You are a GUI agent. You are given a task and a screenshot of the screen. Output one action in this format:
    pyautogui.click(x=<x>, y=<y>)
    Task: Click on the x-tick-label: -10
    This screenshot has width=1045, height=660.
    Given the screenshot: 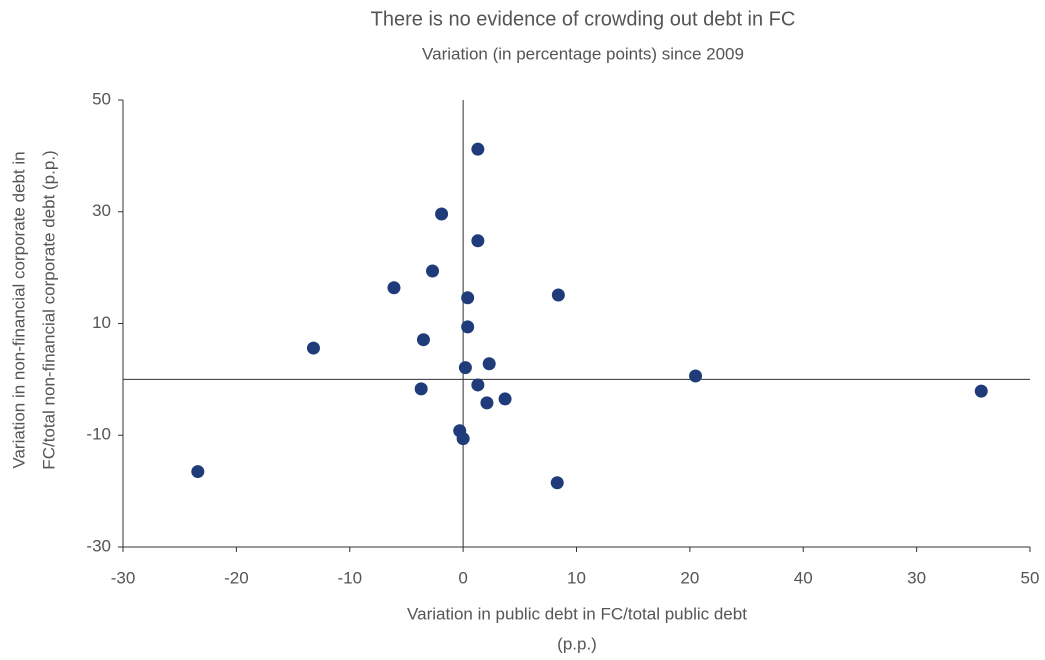 What is the action you would take?
    pyautogui.click(x=349, y=577)
    